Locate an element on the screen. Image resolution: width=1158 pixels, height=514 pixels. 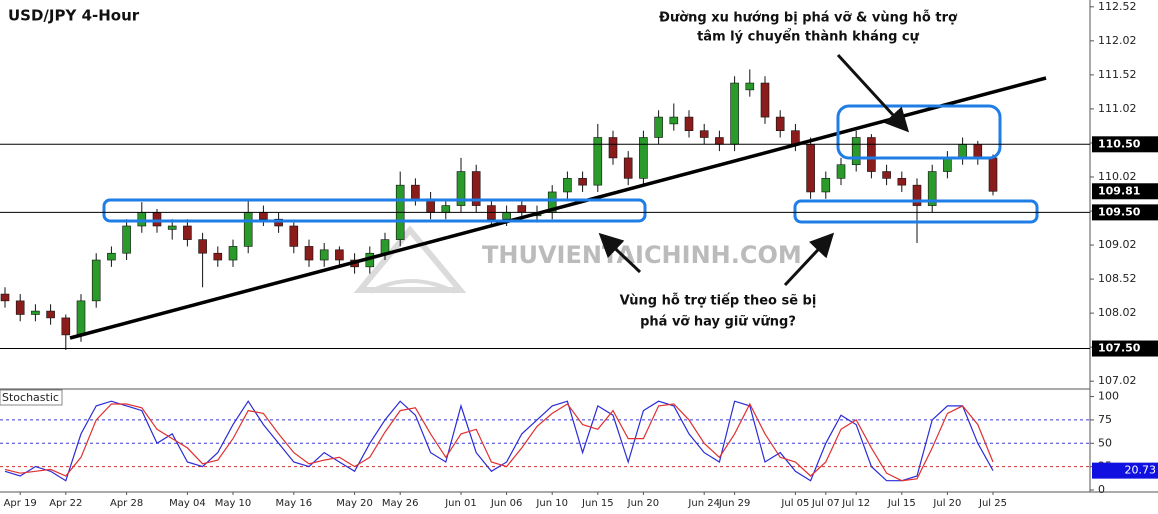
indicator-value-box is located at coordinates (1125, 470).